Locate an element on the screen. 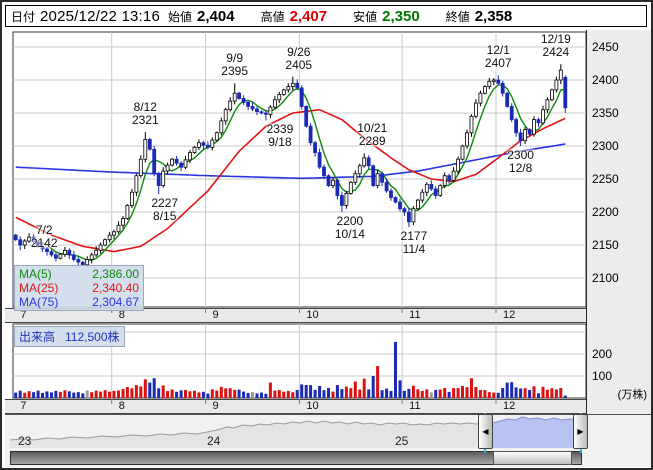  open-value: 2,404 is located at coordinates (216, 16).